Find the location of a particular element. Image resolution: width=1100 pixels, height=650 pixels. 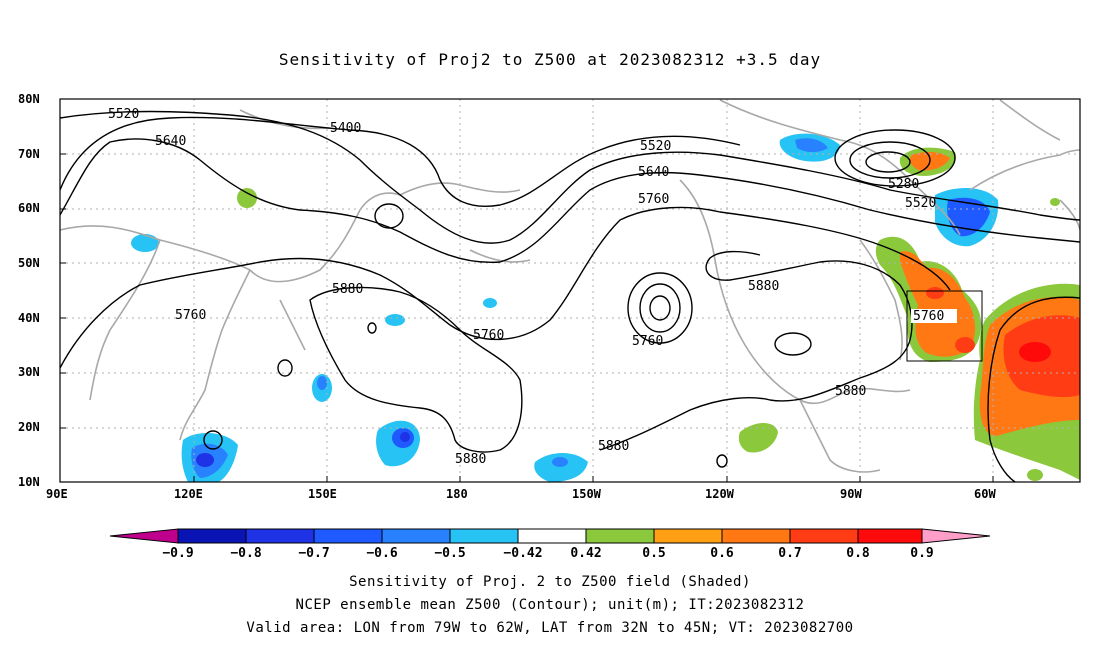

colorbar-label: 0.7 is located at coordinates (789, 553).